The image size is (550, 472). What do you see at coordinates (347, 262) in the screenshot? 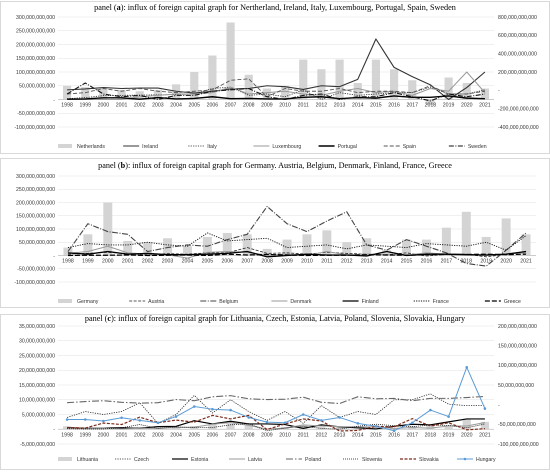
I see `x-tick-label: 2012` at bounding box center [347, 262].